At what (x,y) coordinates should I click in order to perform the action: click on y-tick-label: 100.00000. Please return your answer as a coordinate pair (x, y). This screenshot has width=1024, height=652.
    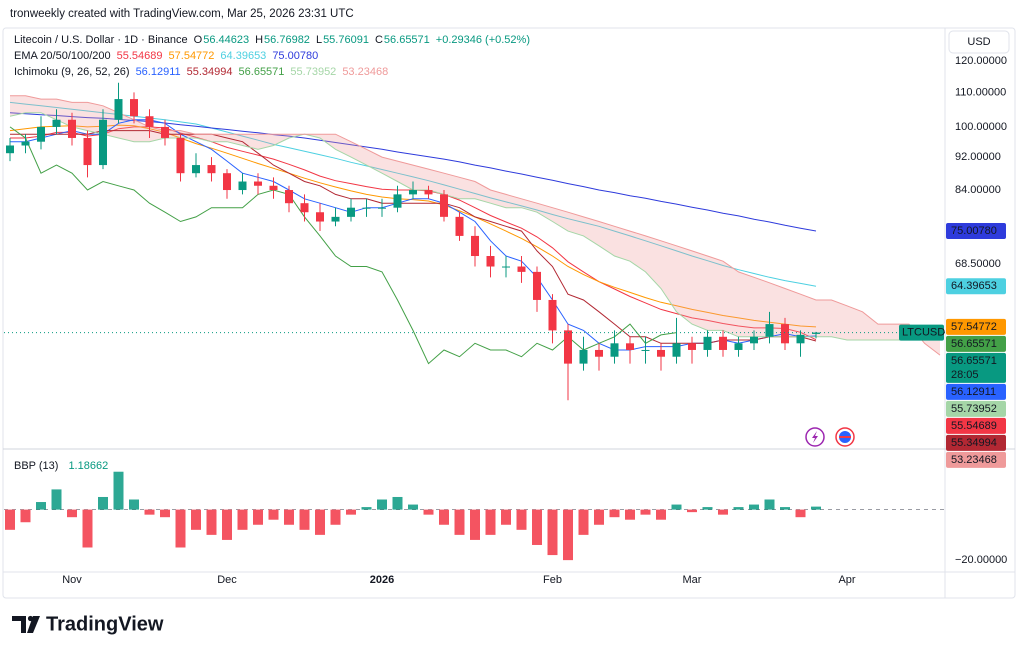
    Looking at the image, I should click on (981, 127).